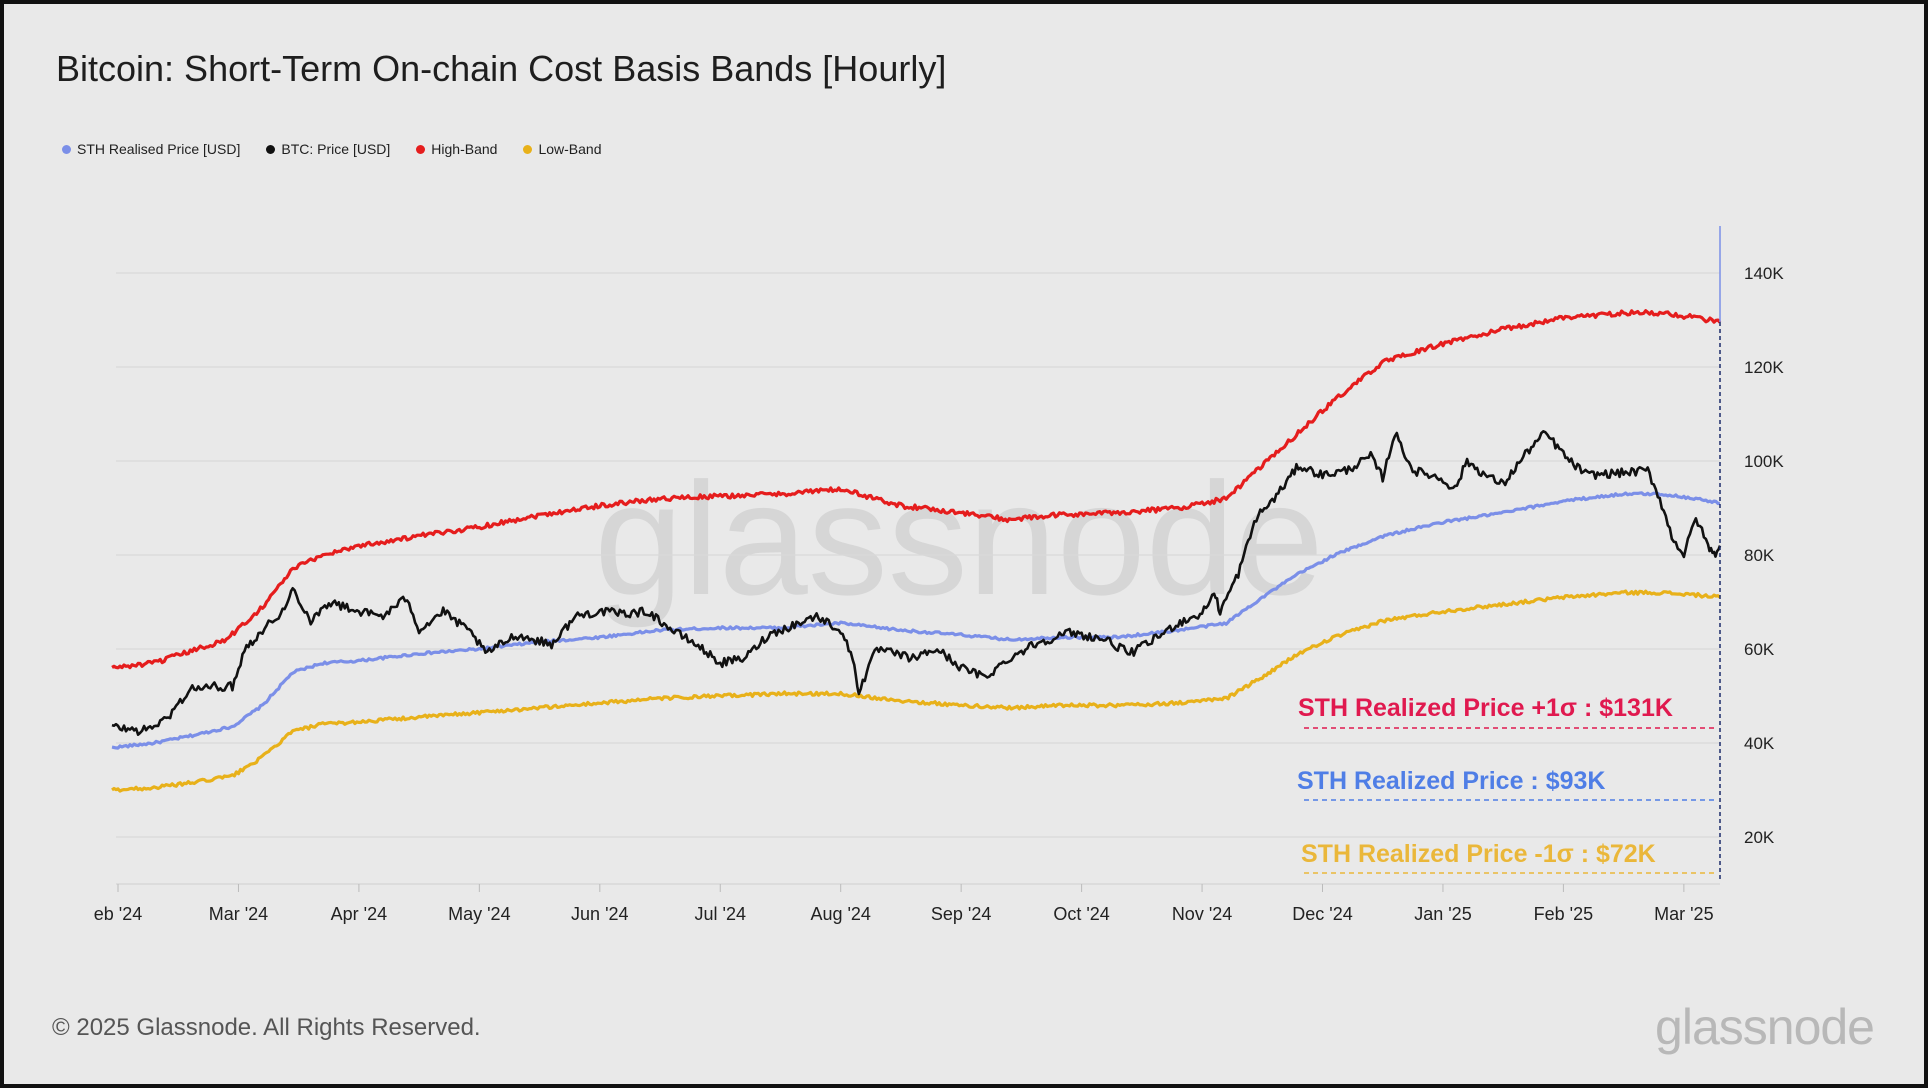 The height and width of the screenshot is (1088, 1928). Describe the element at coordinates (1759, 837) in the screenshot. I see `y-tick-label: 20K` at that location.